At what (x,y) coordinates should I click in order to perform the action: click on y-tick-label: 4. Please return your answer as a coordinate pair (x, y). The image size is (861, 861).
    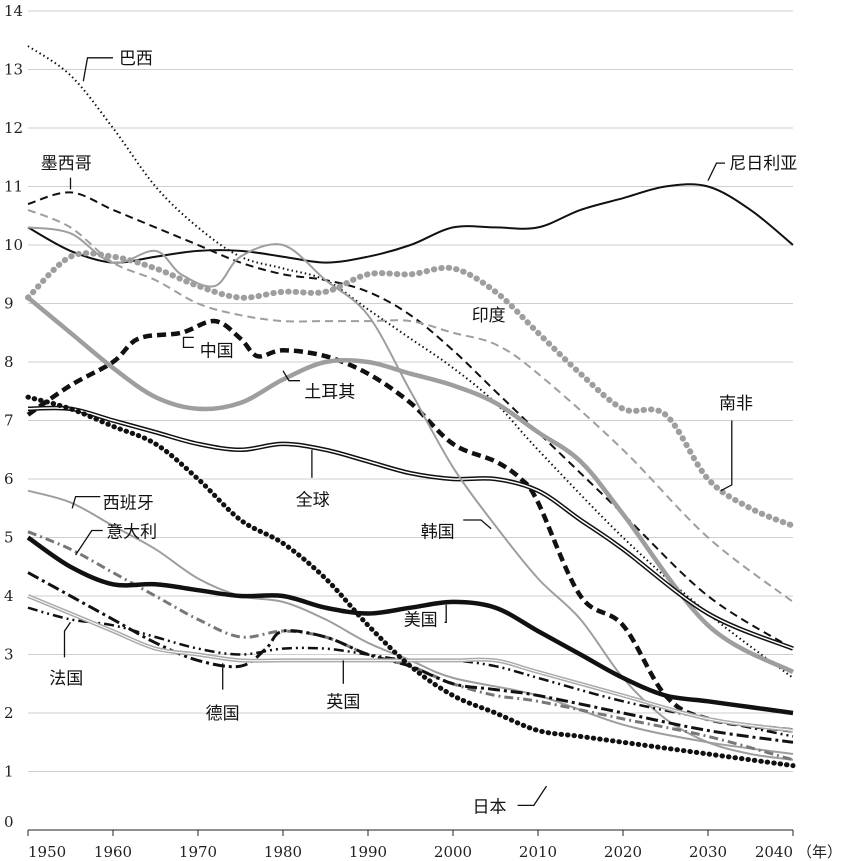
    Looking at the image, I should click on (9, 596).